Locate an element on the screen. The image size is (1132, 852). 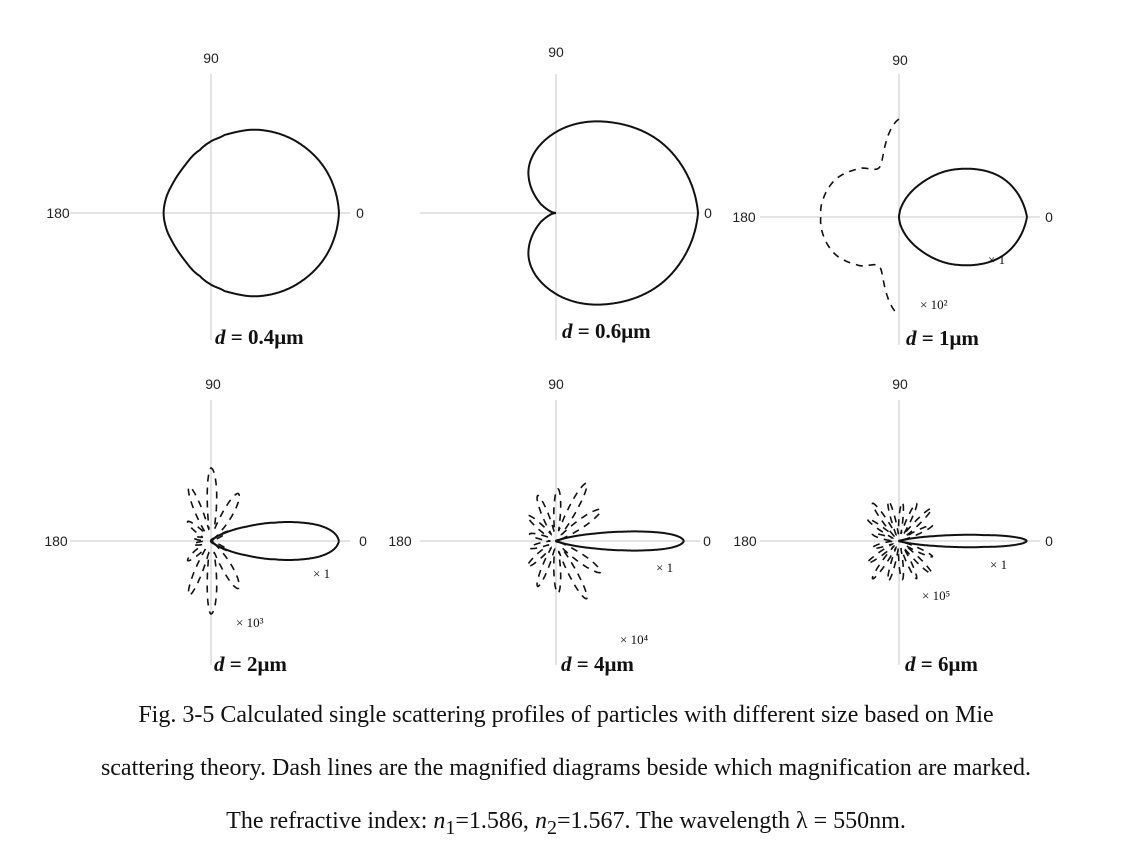
dashed-magnification-label: × 10² is located at coordinates (934, 304).